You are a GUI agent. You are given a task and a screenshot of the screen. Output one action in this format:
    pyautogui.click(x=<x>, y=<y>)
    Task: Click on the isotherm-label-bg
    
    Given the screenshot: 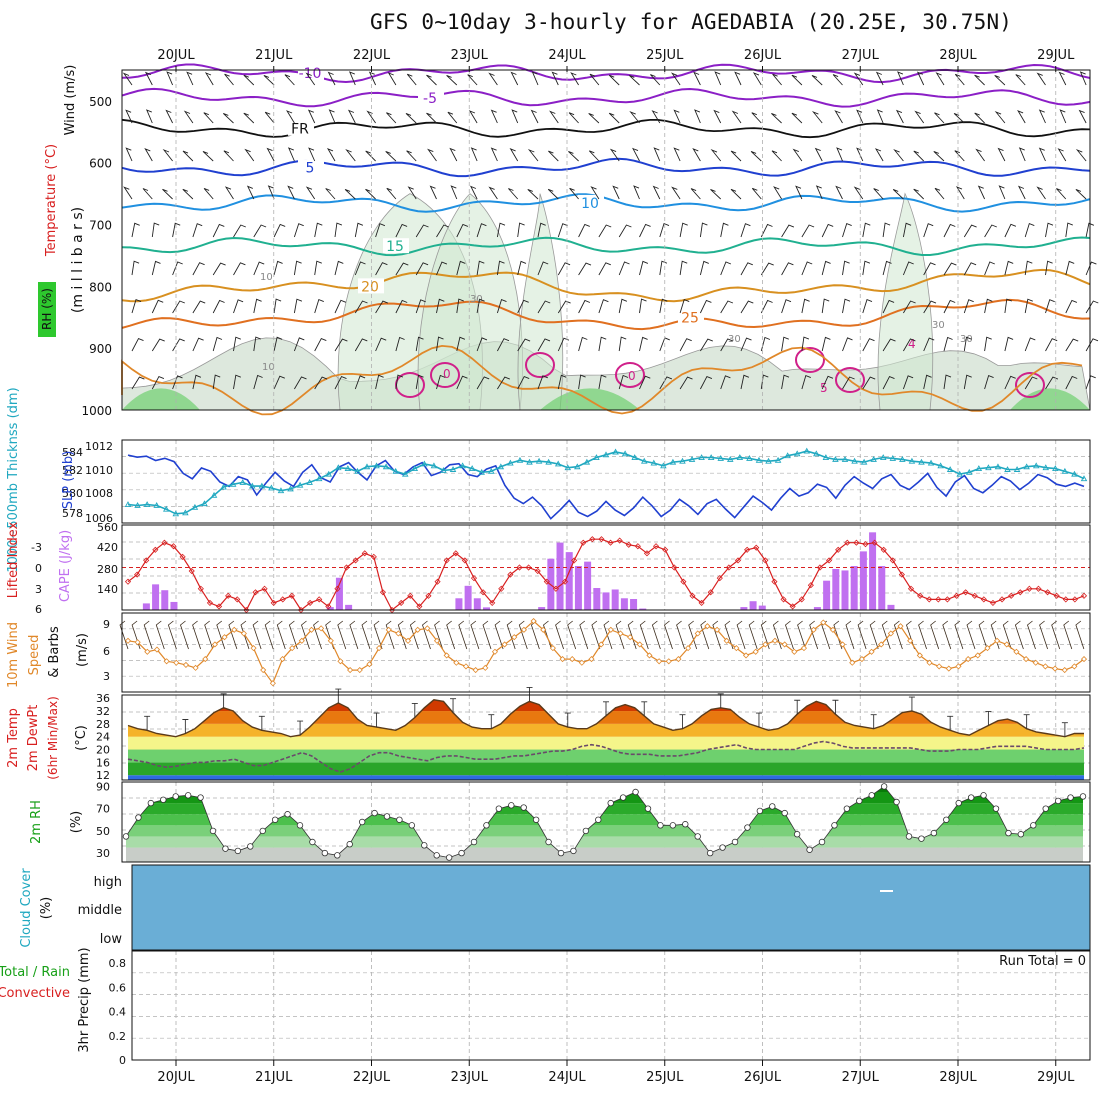 What is the action you would take?
    pyautogui.click(x=396, y=246)
    